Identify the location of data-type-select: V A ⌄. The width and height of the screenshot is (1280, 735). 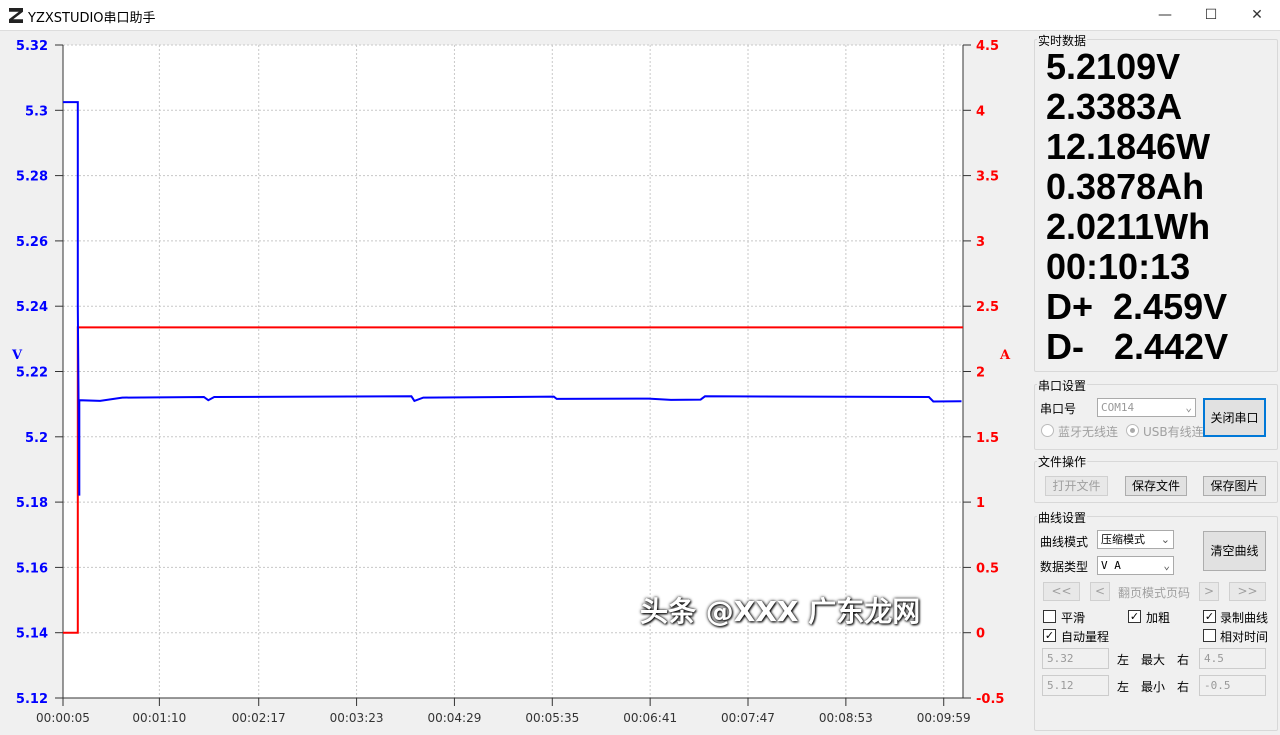
(1135, 565).